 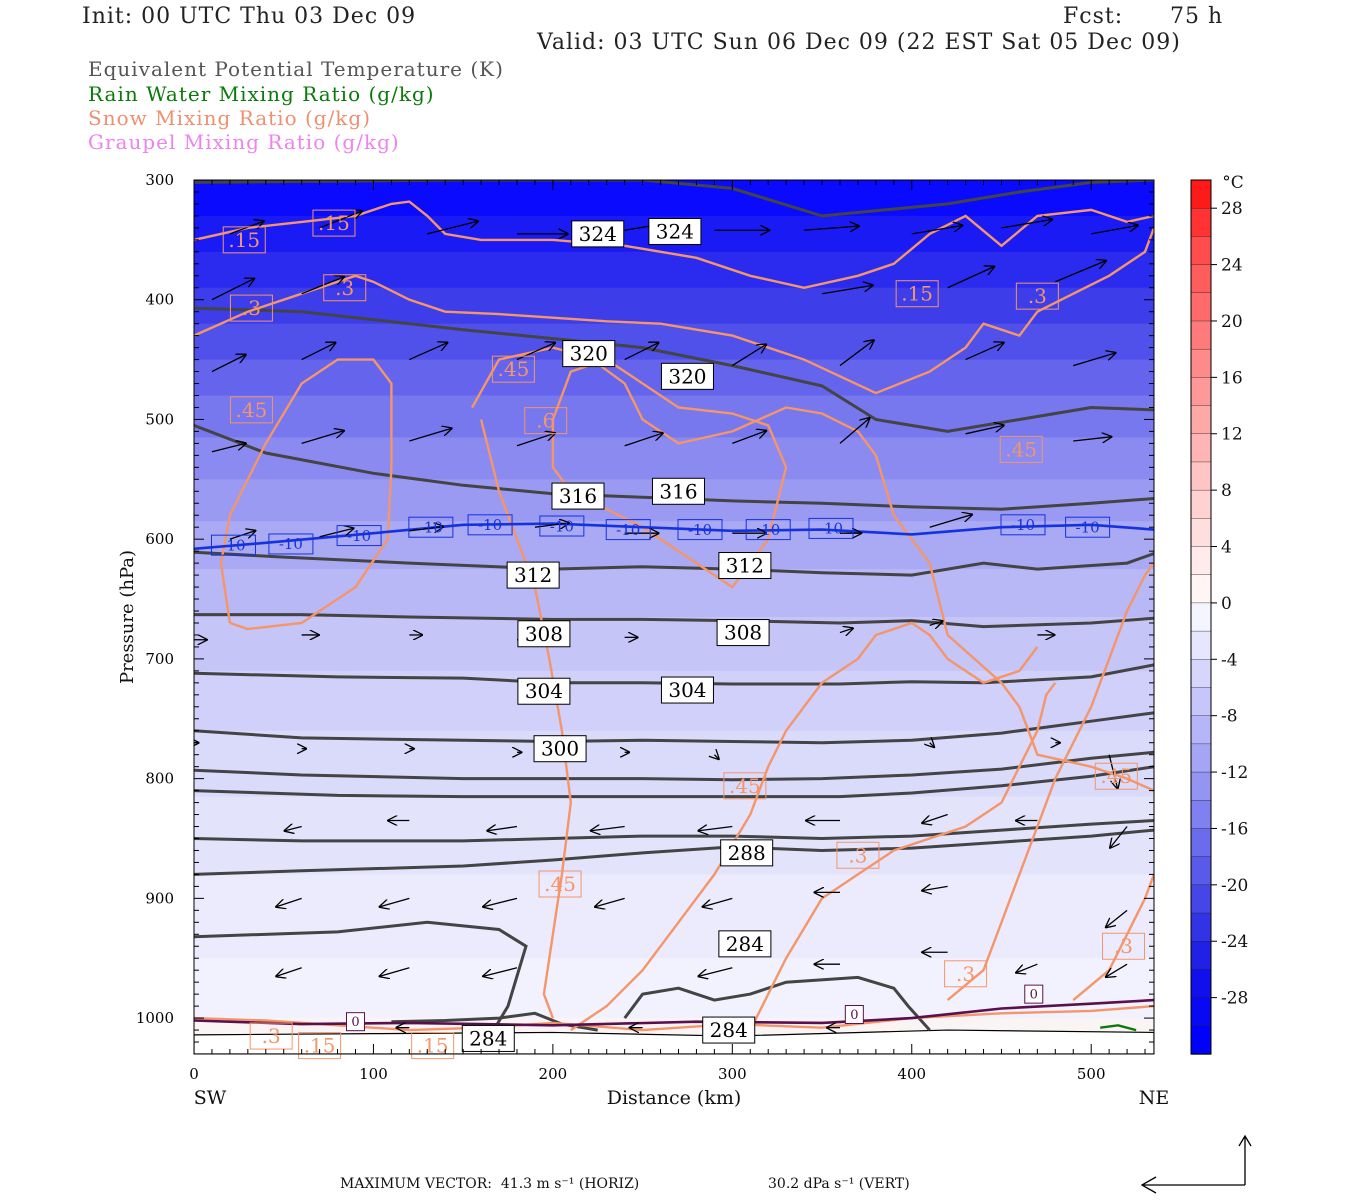 I want to click on theta-e-label: 304, so click(x=544, y=691).